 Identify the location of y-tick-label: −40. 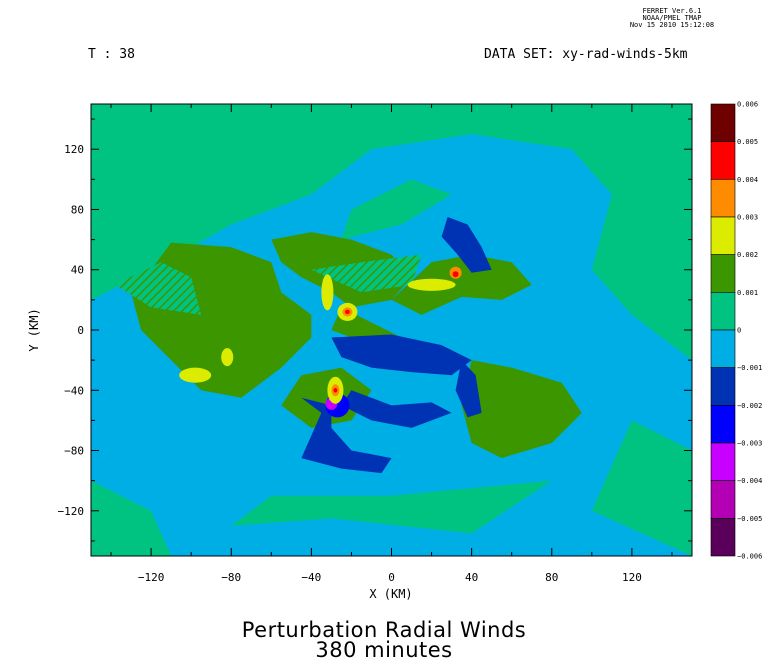
(74, 390).